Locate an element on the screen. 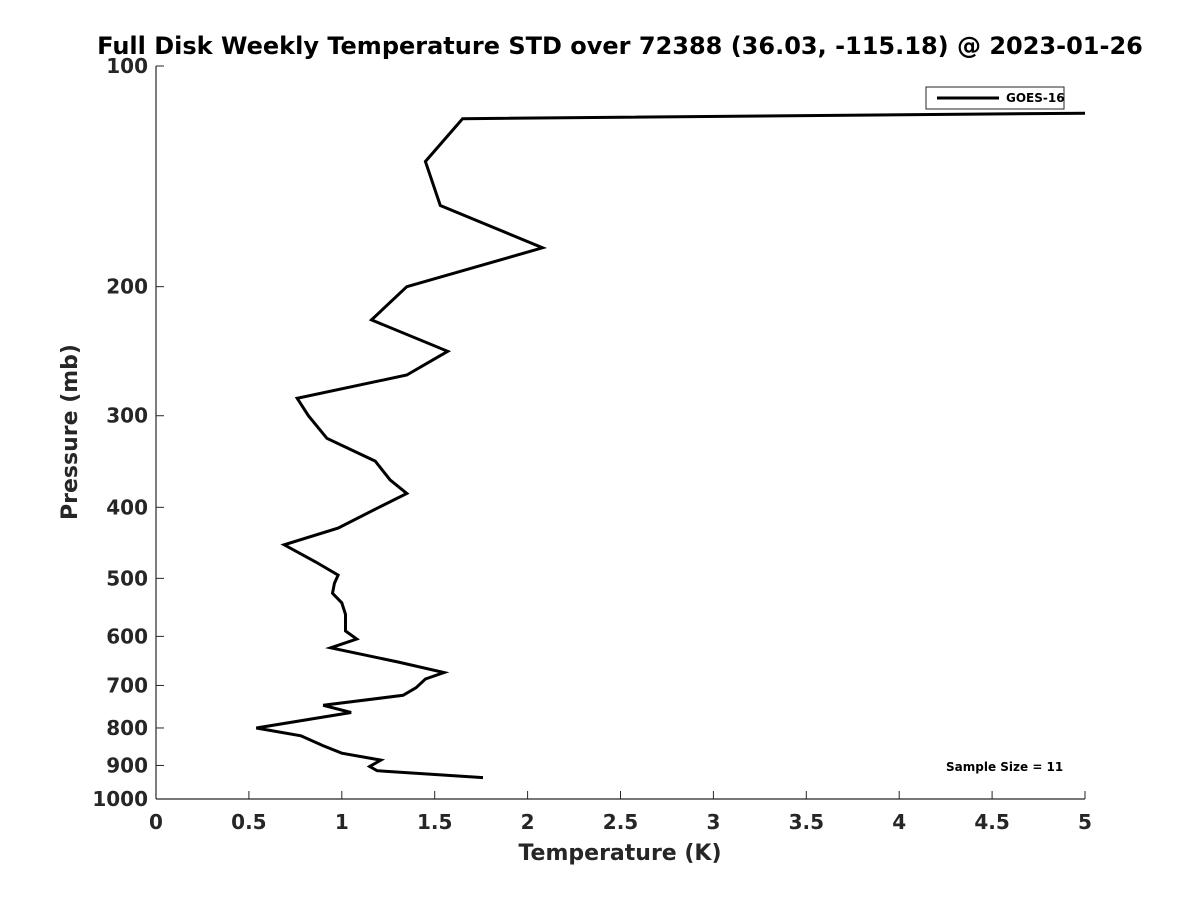  y-axis-ticks: 100 200 300 400 500 600 700 800 900 1000 is located at coordinates (128, 432).